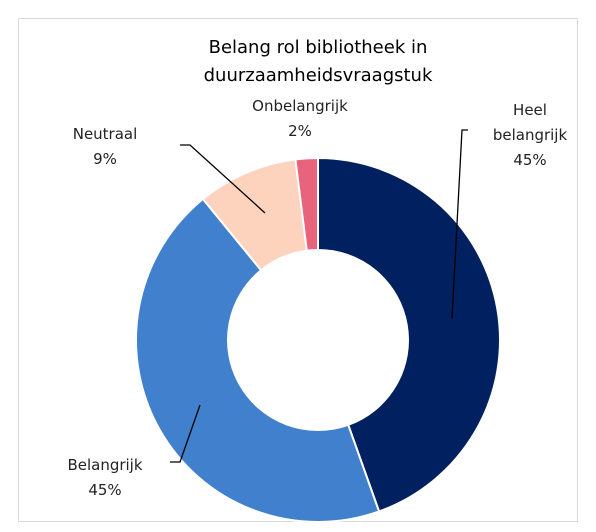  What do you see at coordinates (105, 134) in the screenshot?
I see `label-name: Neutraal` at bounding box center [105, 134].